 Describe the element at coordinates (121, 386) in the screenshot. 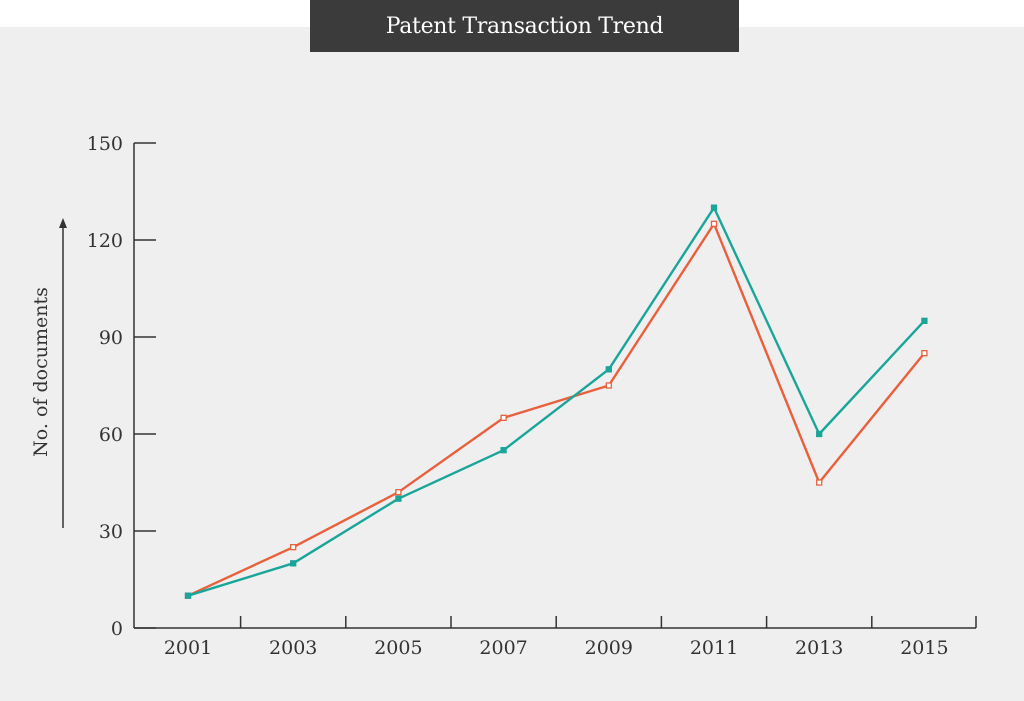

I see `y-ticks: 0 30 60 90 120 150` at that location.